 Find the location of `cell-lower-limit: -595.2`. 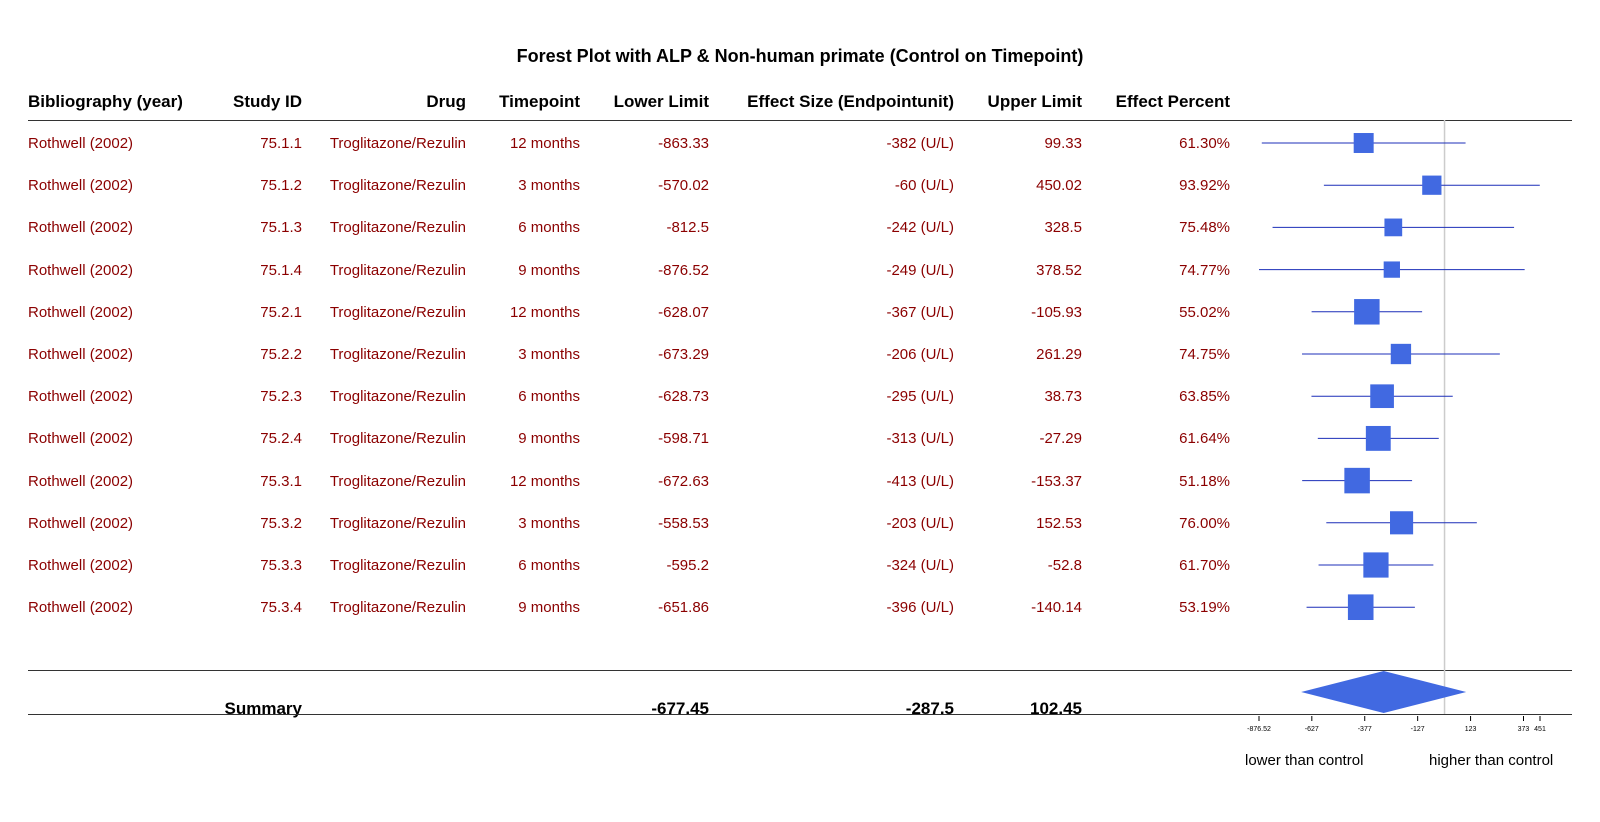

cell-lower-limit: -595.2 is located at coordinates (687, 565).